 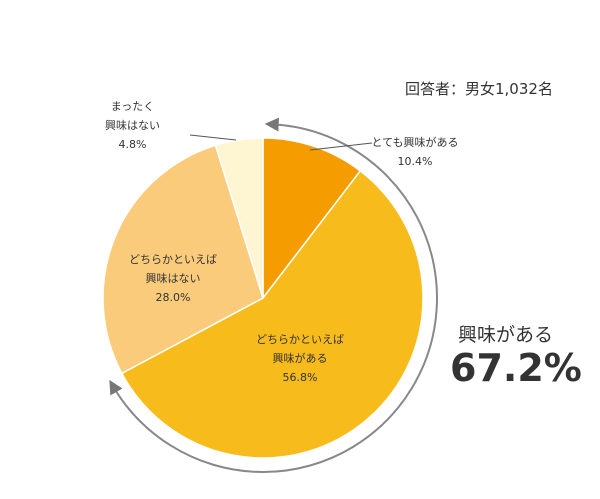 I want to click on value-label: 28.0%, so click(x=173, y=297).